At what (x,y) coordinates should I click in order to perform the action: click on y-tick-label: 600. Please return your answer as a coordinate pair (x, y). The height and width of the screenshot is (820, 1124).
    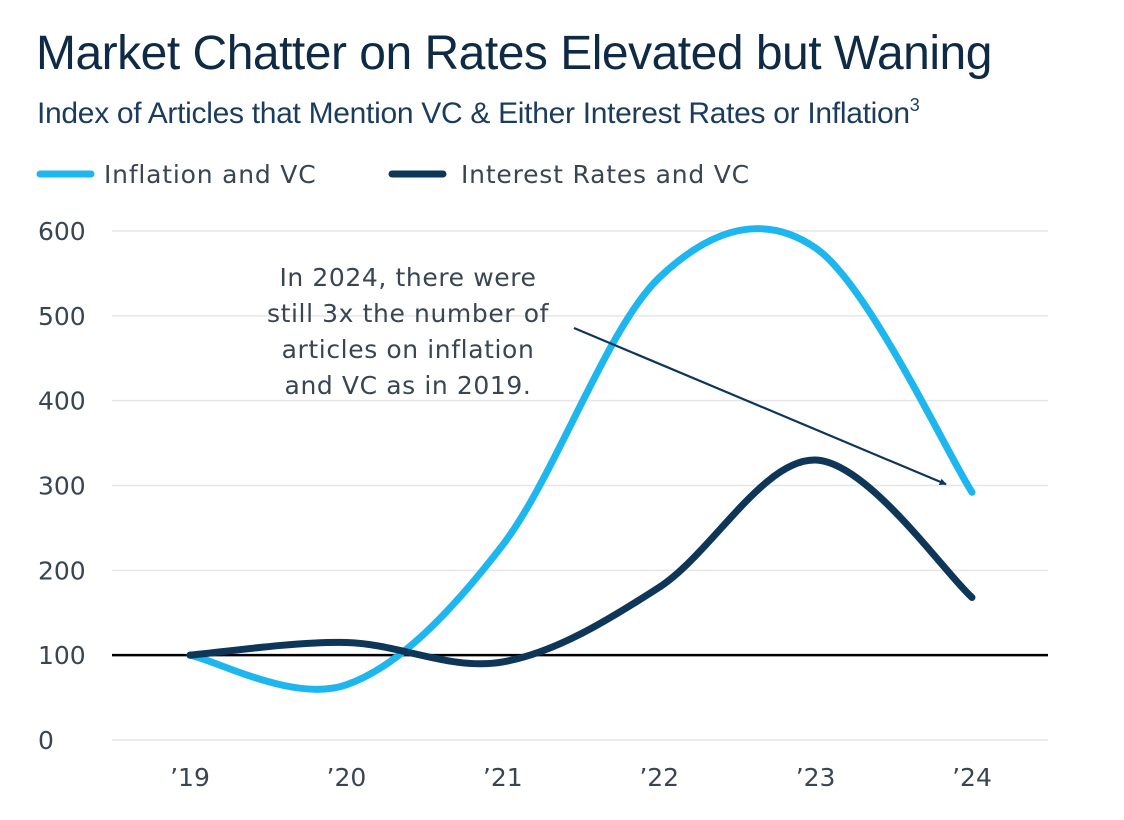
    Looking at the image, I should click on (62, 231).